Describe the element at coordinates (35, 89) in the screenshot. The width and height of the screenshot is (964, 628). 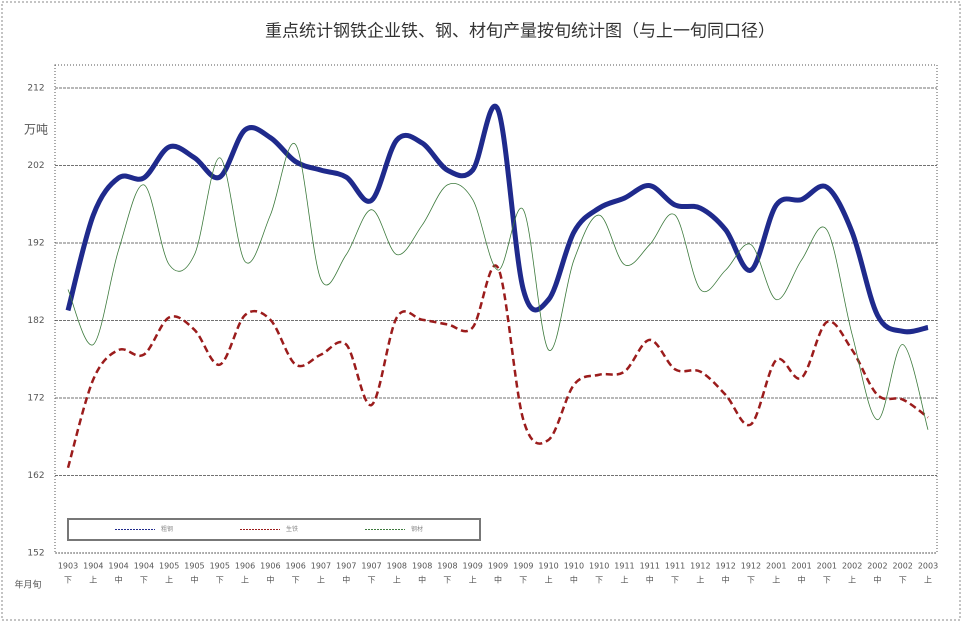
I see `y-tick-label: 212` at that location.